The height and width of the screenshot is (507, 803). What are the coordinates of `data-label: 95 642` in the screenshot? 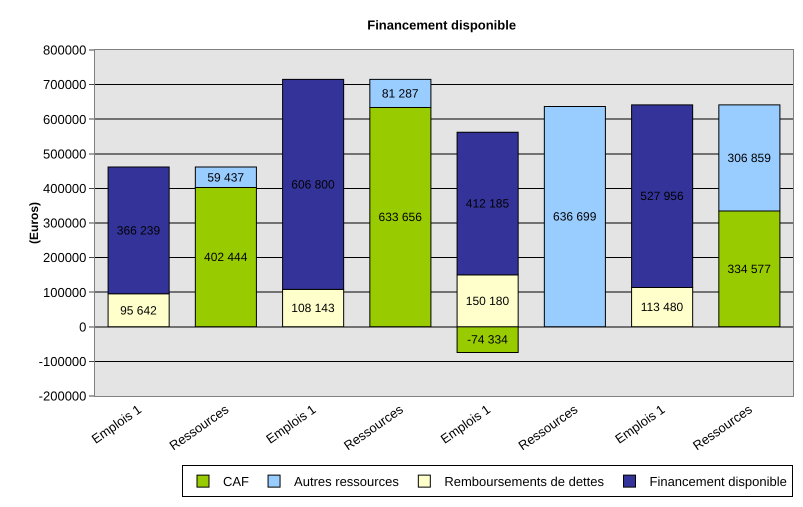 It's located at (139, 310).